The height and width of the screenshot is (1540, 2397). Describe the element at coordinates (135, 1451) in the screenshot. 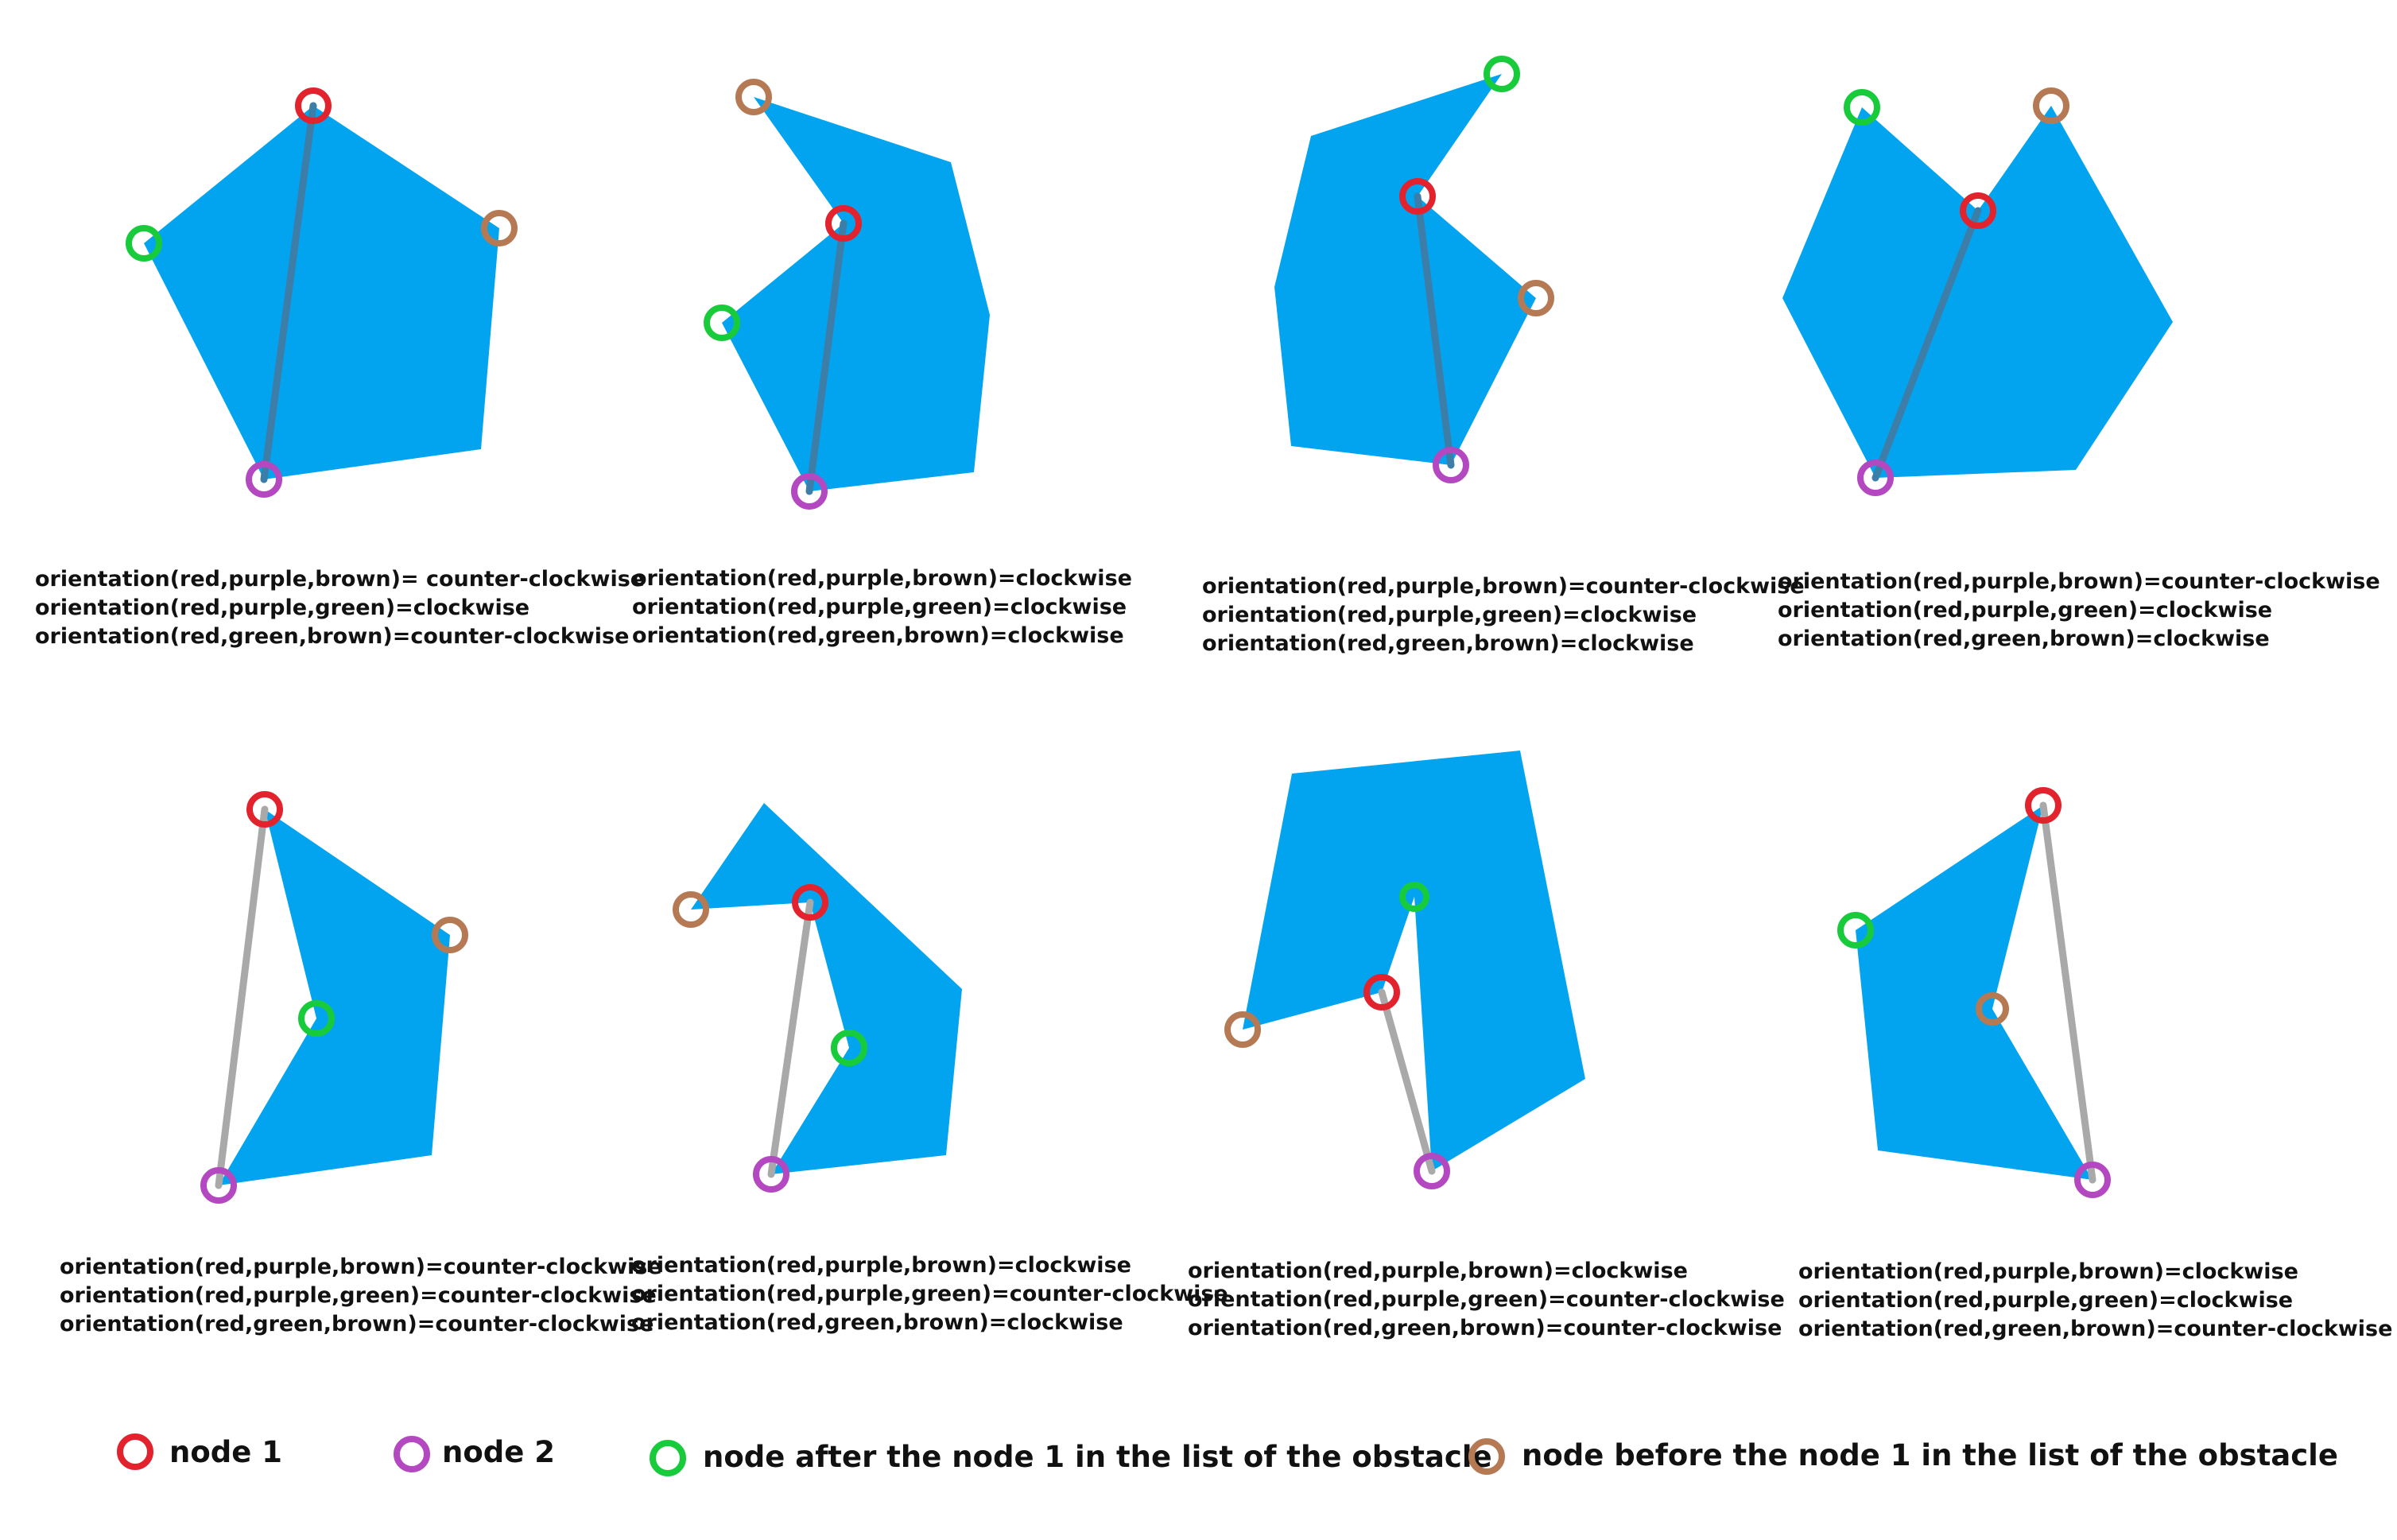

I see `legend-node1-marker` at that location.